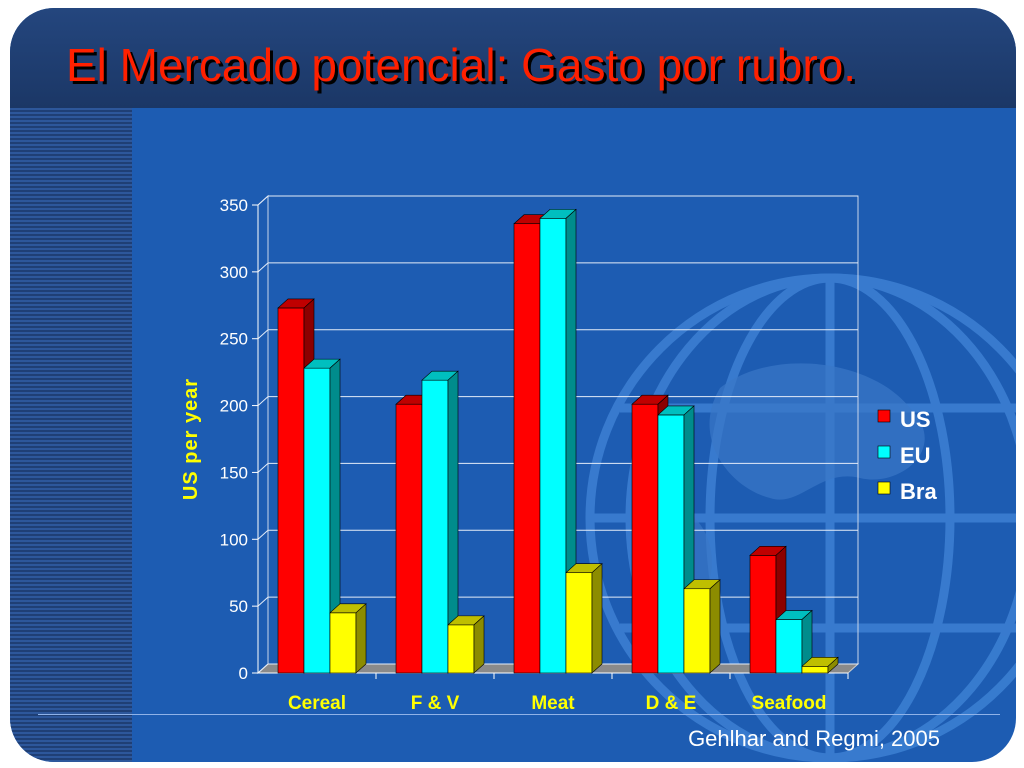 This screenshot has height=768, width=1024. Describe the element at coordinates (317, 703) in the screenshot. I see `x-category-label: Cereal` at that location.